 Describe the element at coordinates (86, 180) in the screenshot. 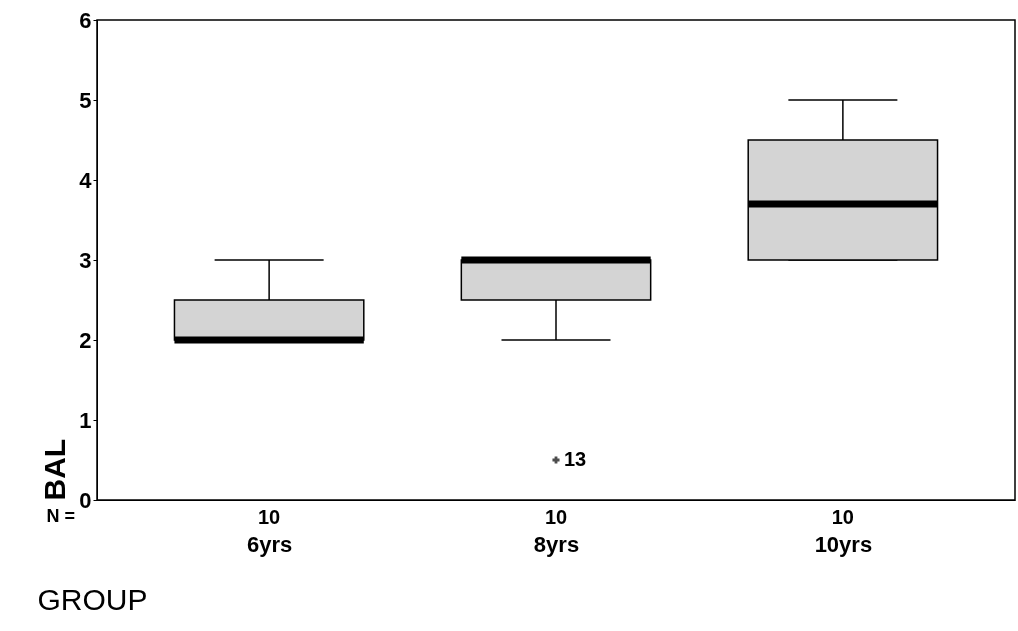

I see `y-tick-label: 4` at that location.